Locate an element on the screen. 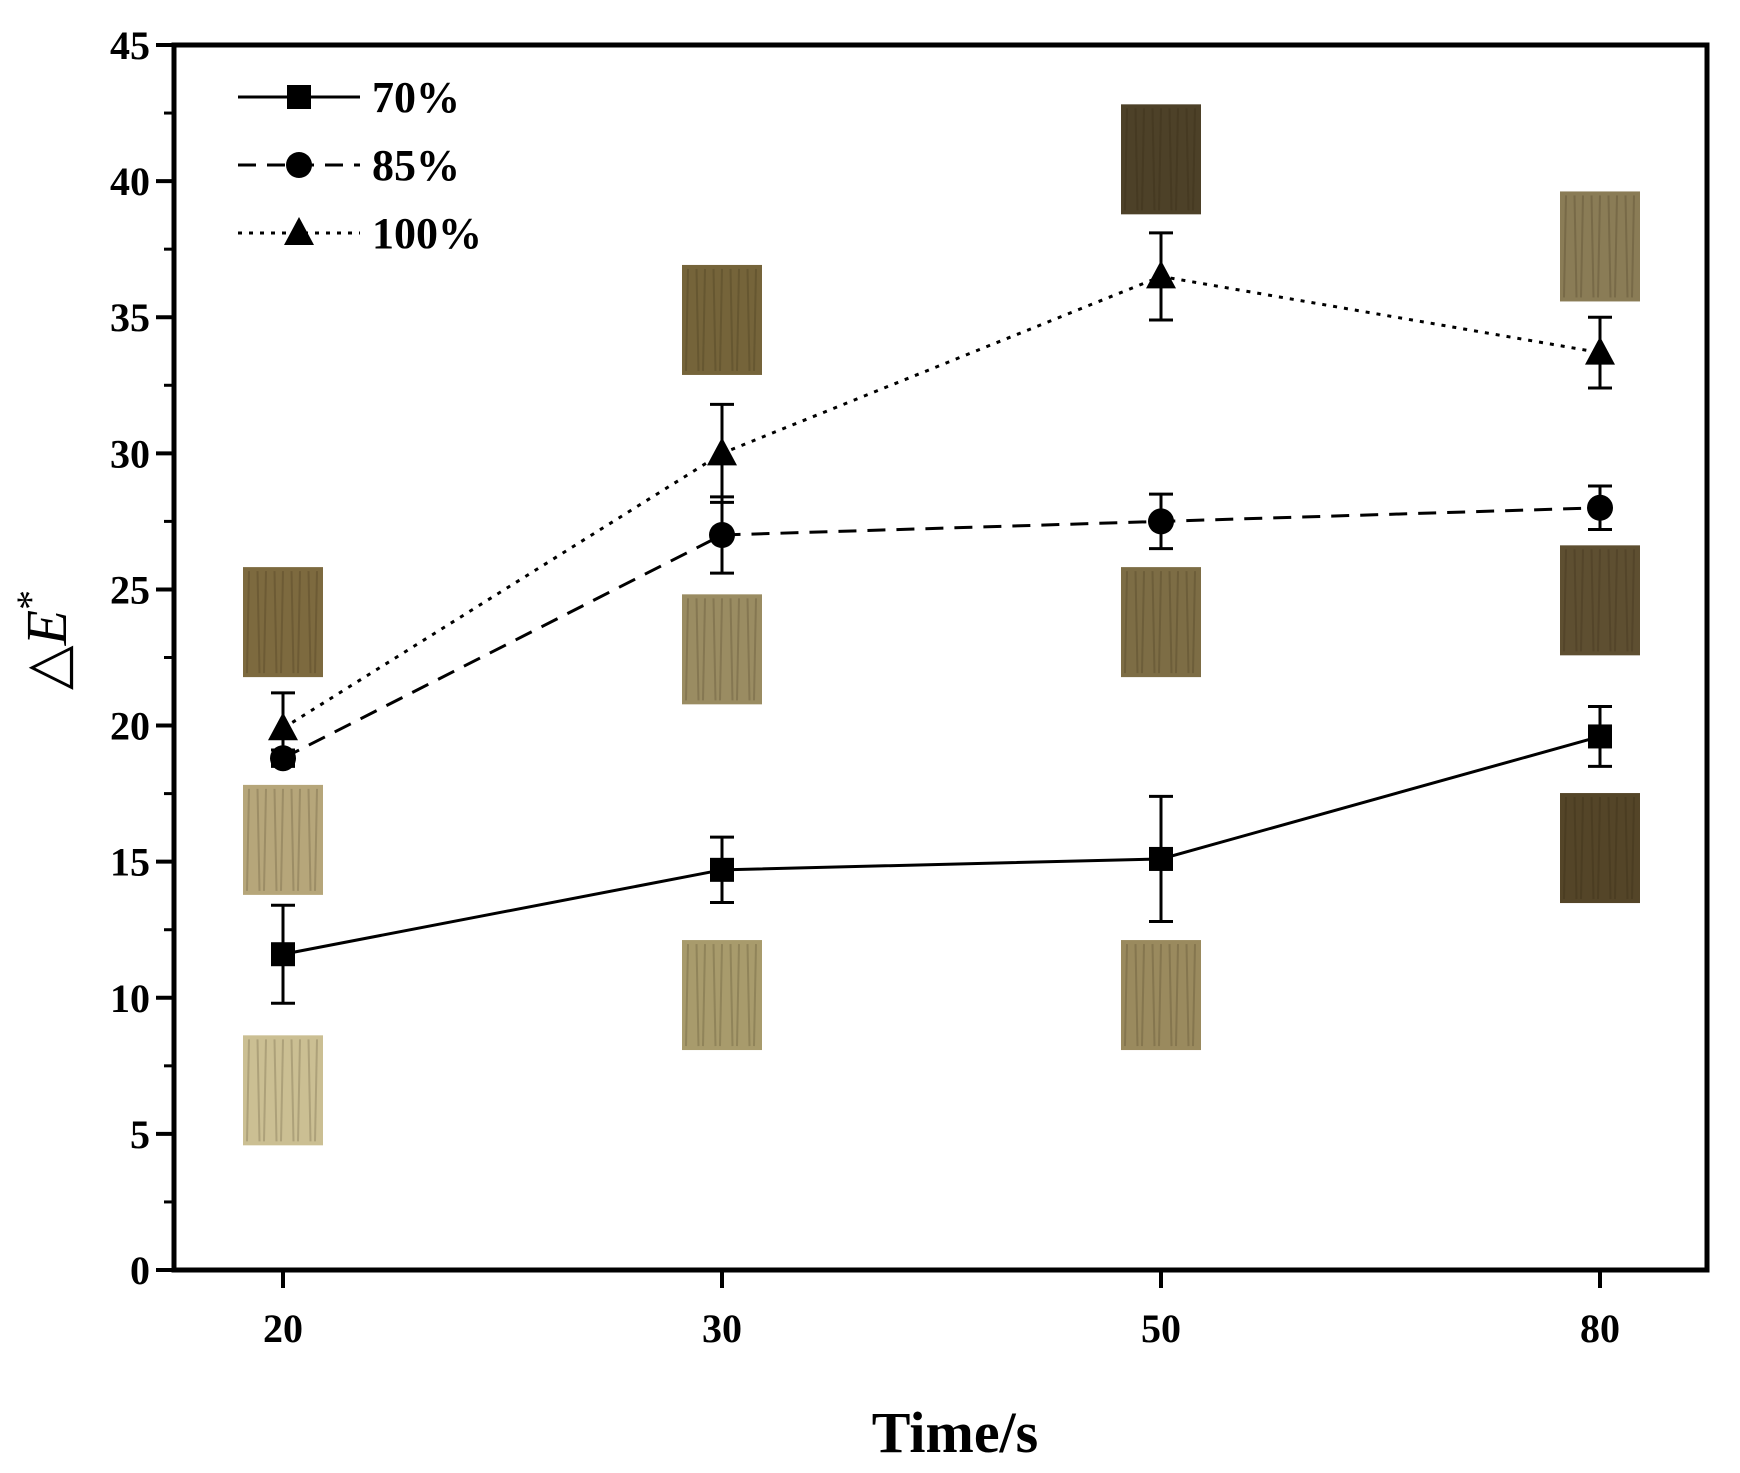 Image resolution: width=1740 pixels, height=1473 pixels. point-100%-20 is located at coordinates (283, 726).